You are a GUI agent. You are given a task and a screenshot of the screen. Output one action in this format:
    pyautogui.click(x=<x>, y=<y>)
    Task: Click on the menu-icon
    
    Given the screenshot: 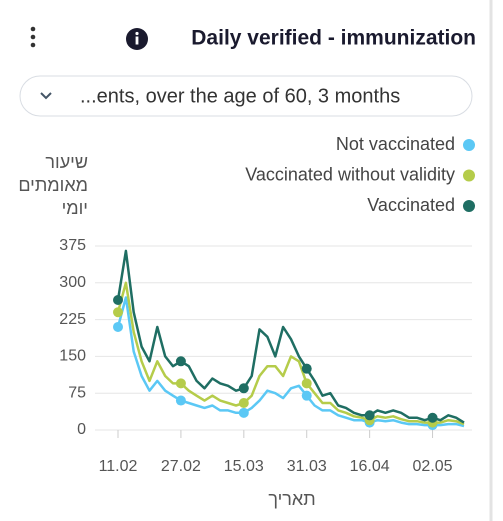 What is the action you would take?
    pyautogui.click(x=33, y=37)
    